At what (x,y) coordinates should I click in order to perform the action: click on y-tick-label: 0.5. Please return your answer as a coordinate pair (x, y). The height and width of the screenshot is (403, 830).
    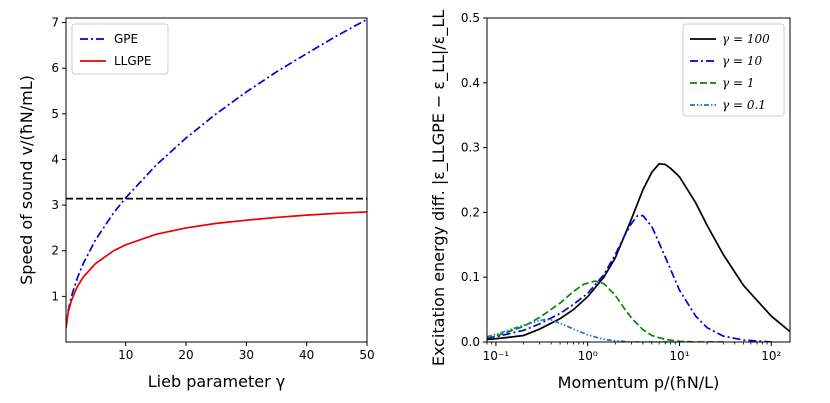
    Looking at the image, I should click on (470, 18).